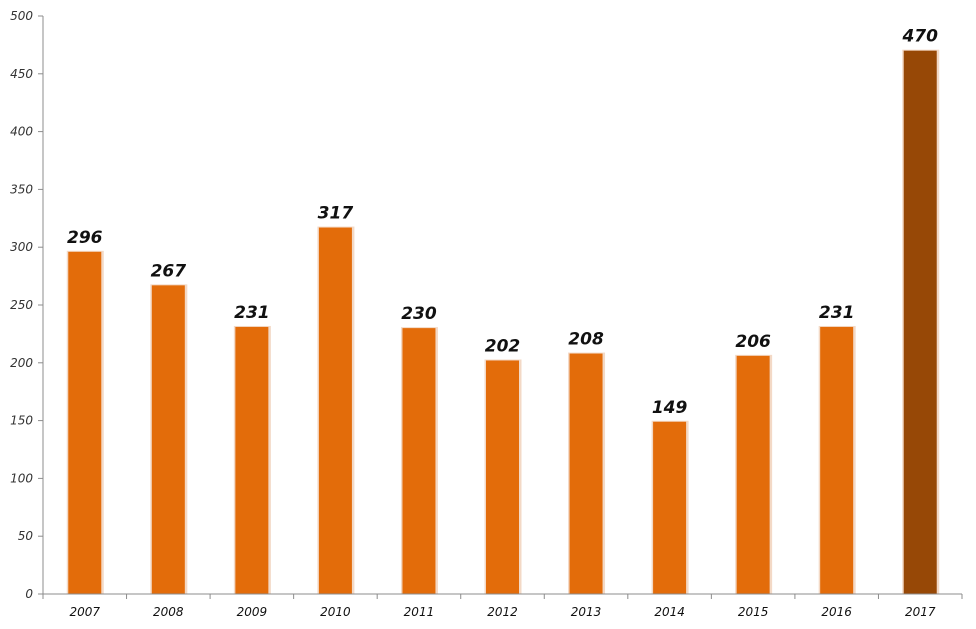 This screenshot has width=976, height=629. I want to click on bar-2015, so click(753, 474).